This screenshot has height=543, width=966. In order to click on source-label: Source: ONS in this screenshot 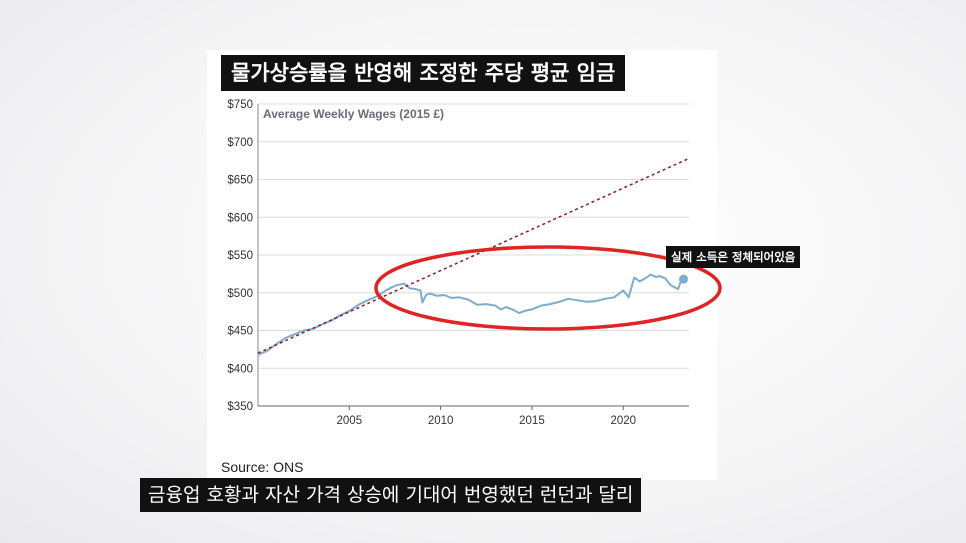, I will do `click(262, 467)`.